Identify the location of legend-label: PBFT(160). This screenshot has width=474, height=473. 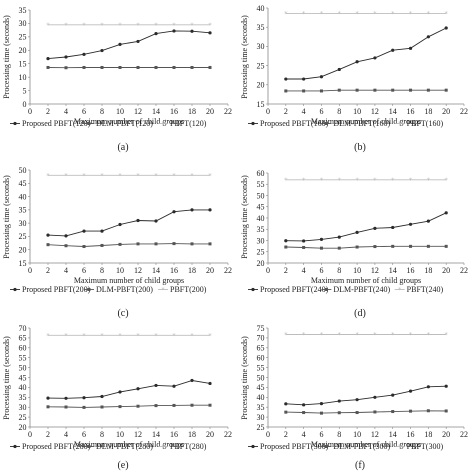
(425, 123).